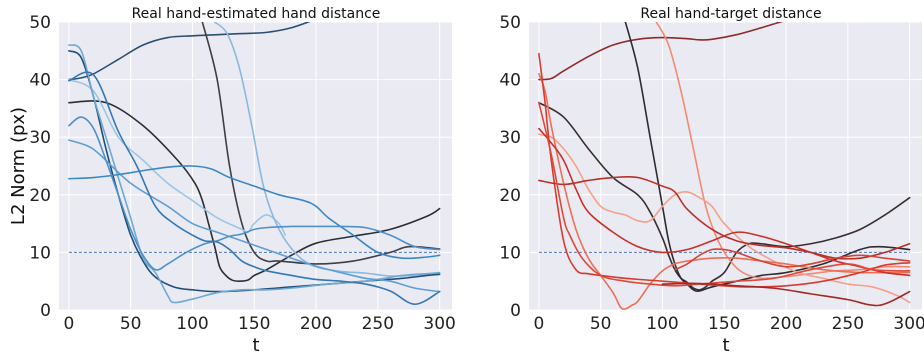 This screenshot has width=924, height=354. I want to click on y-ticks-right: 0 10 20 30 40 50, so click(510, 167).